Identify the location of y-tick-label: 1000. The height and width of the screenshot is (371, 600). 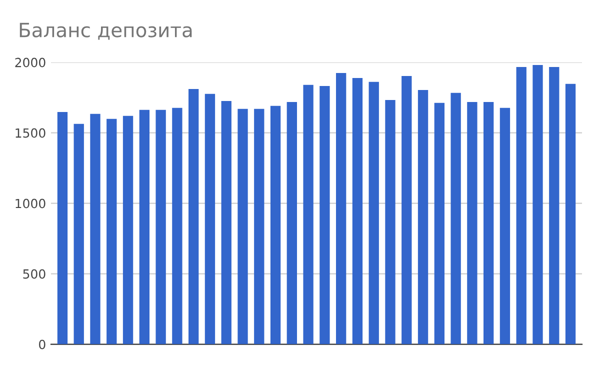
(31, 203).